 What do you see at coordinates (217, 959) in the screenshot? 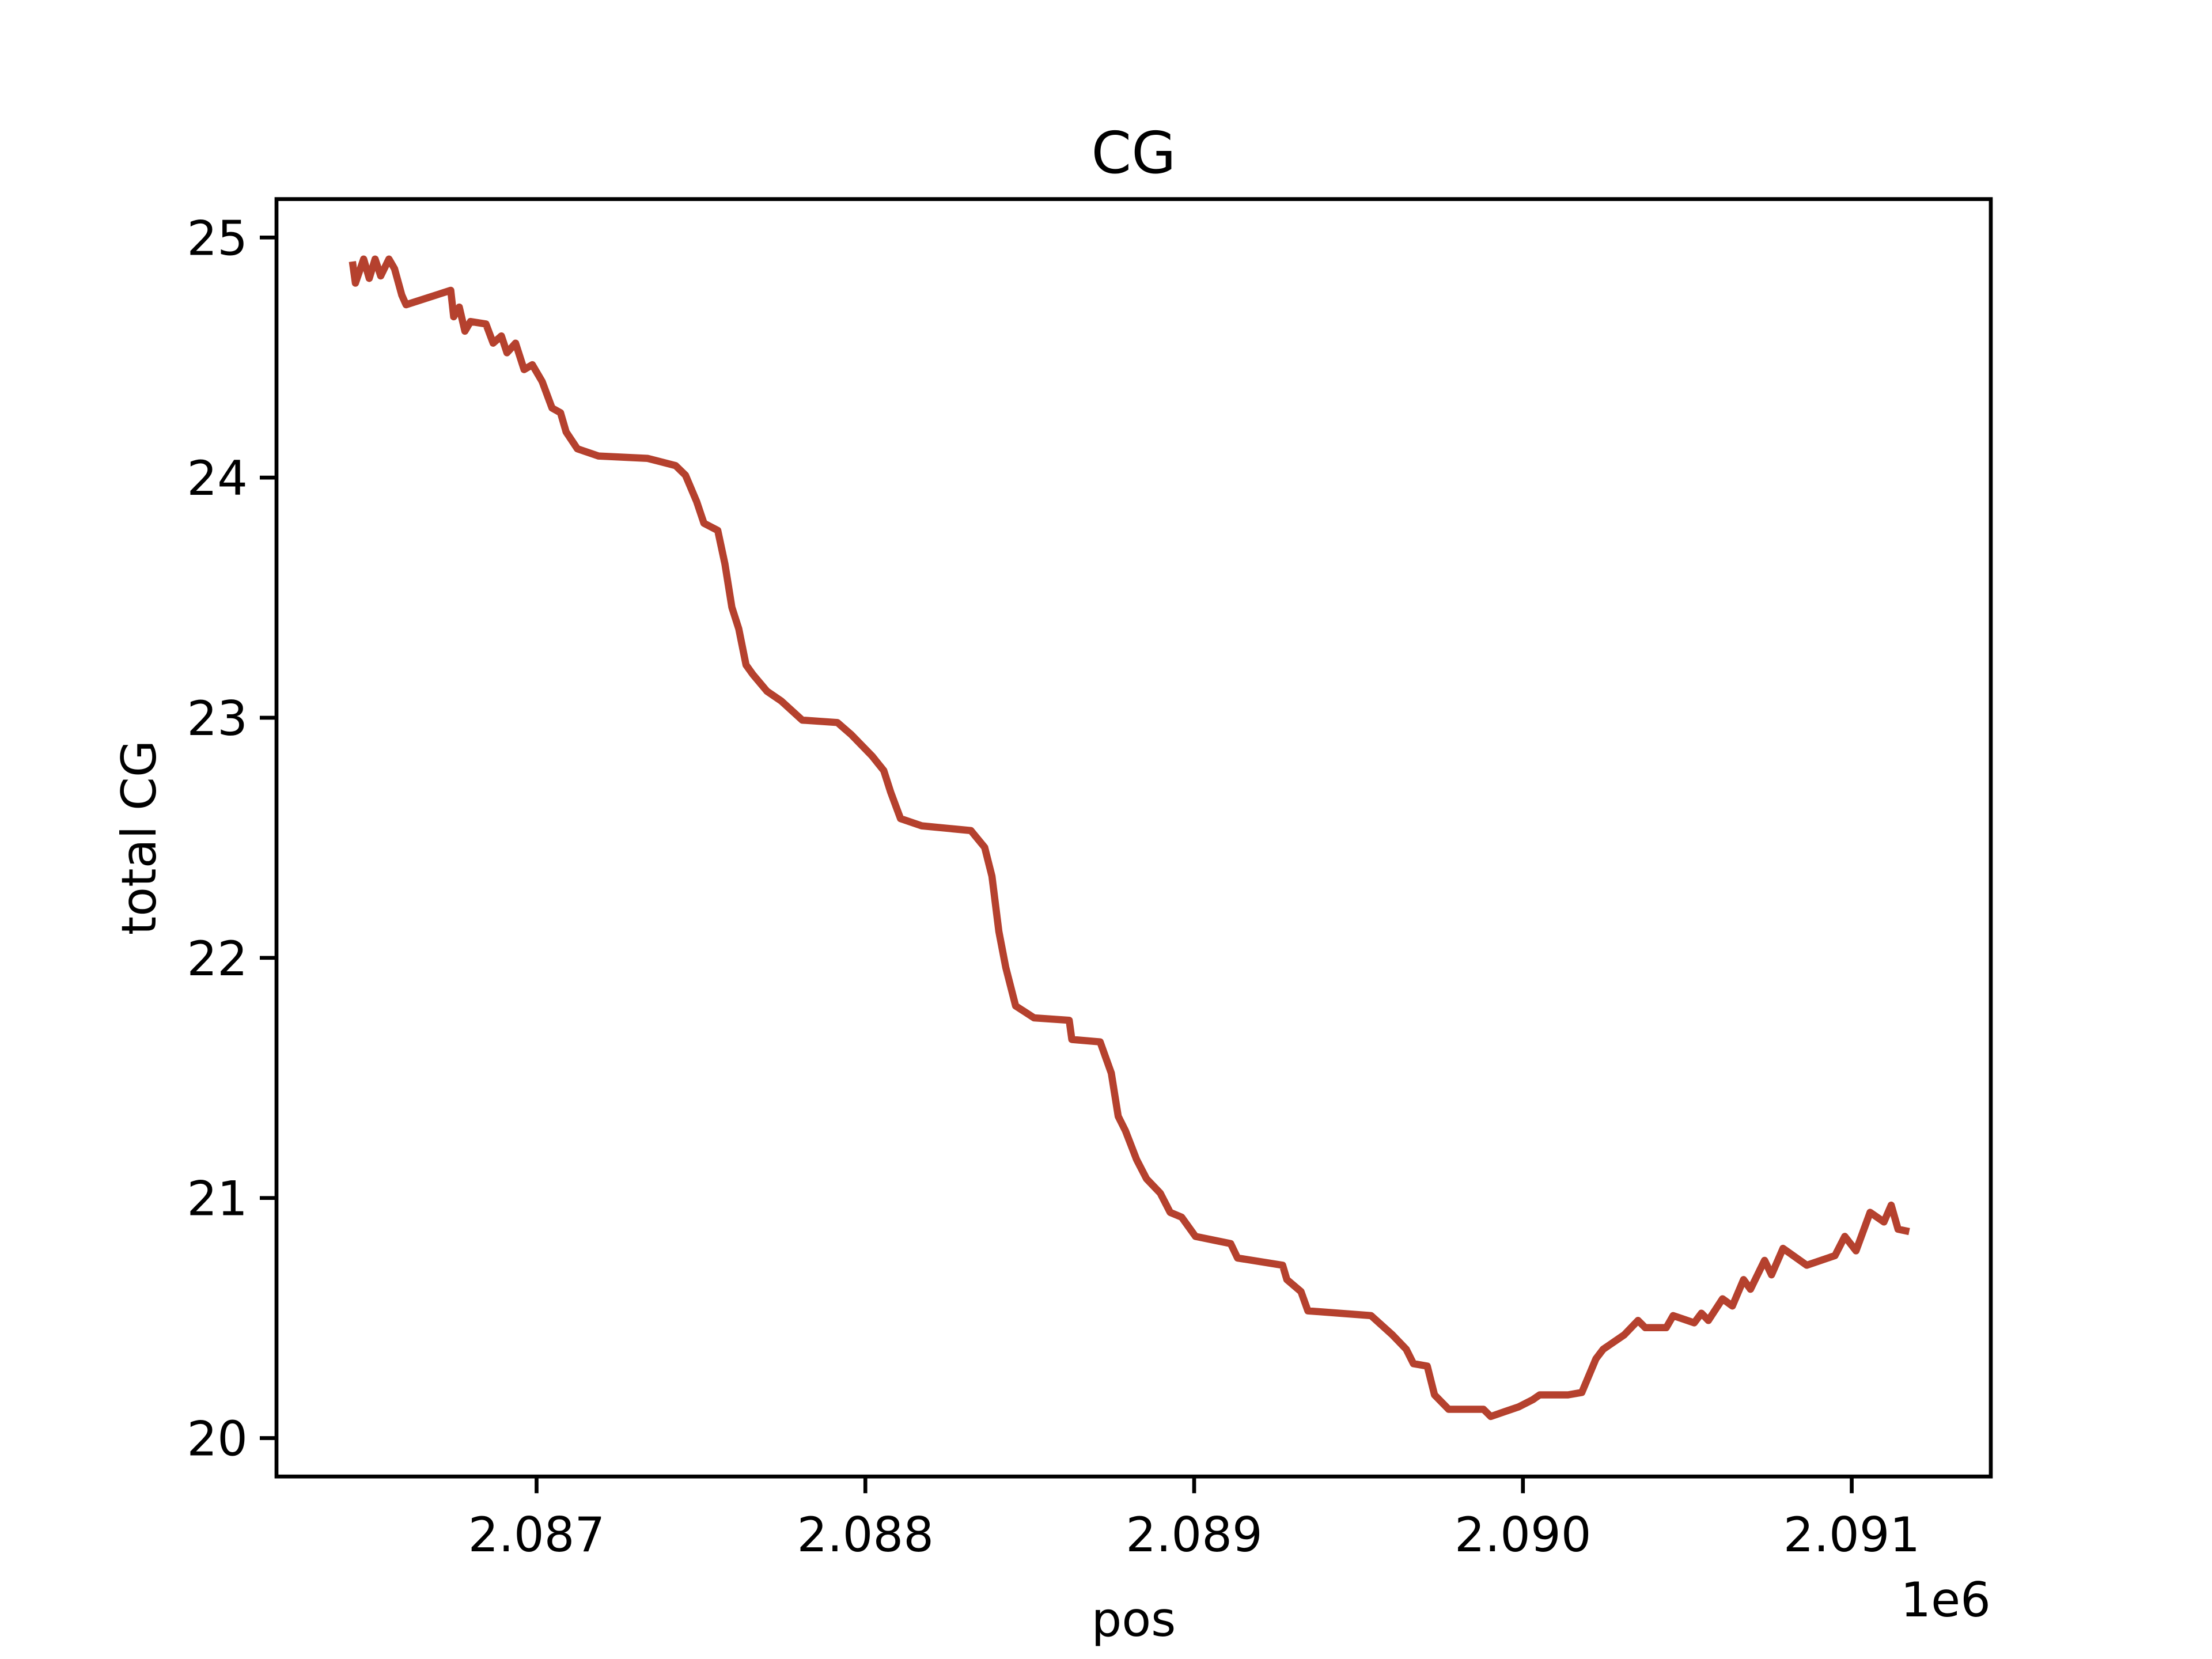
I see `y-tick-label: 22` at bounding box center [217, 959].